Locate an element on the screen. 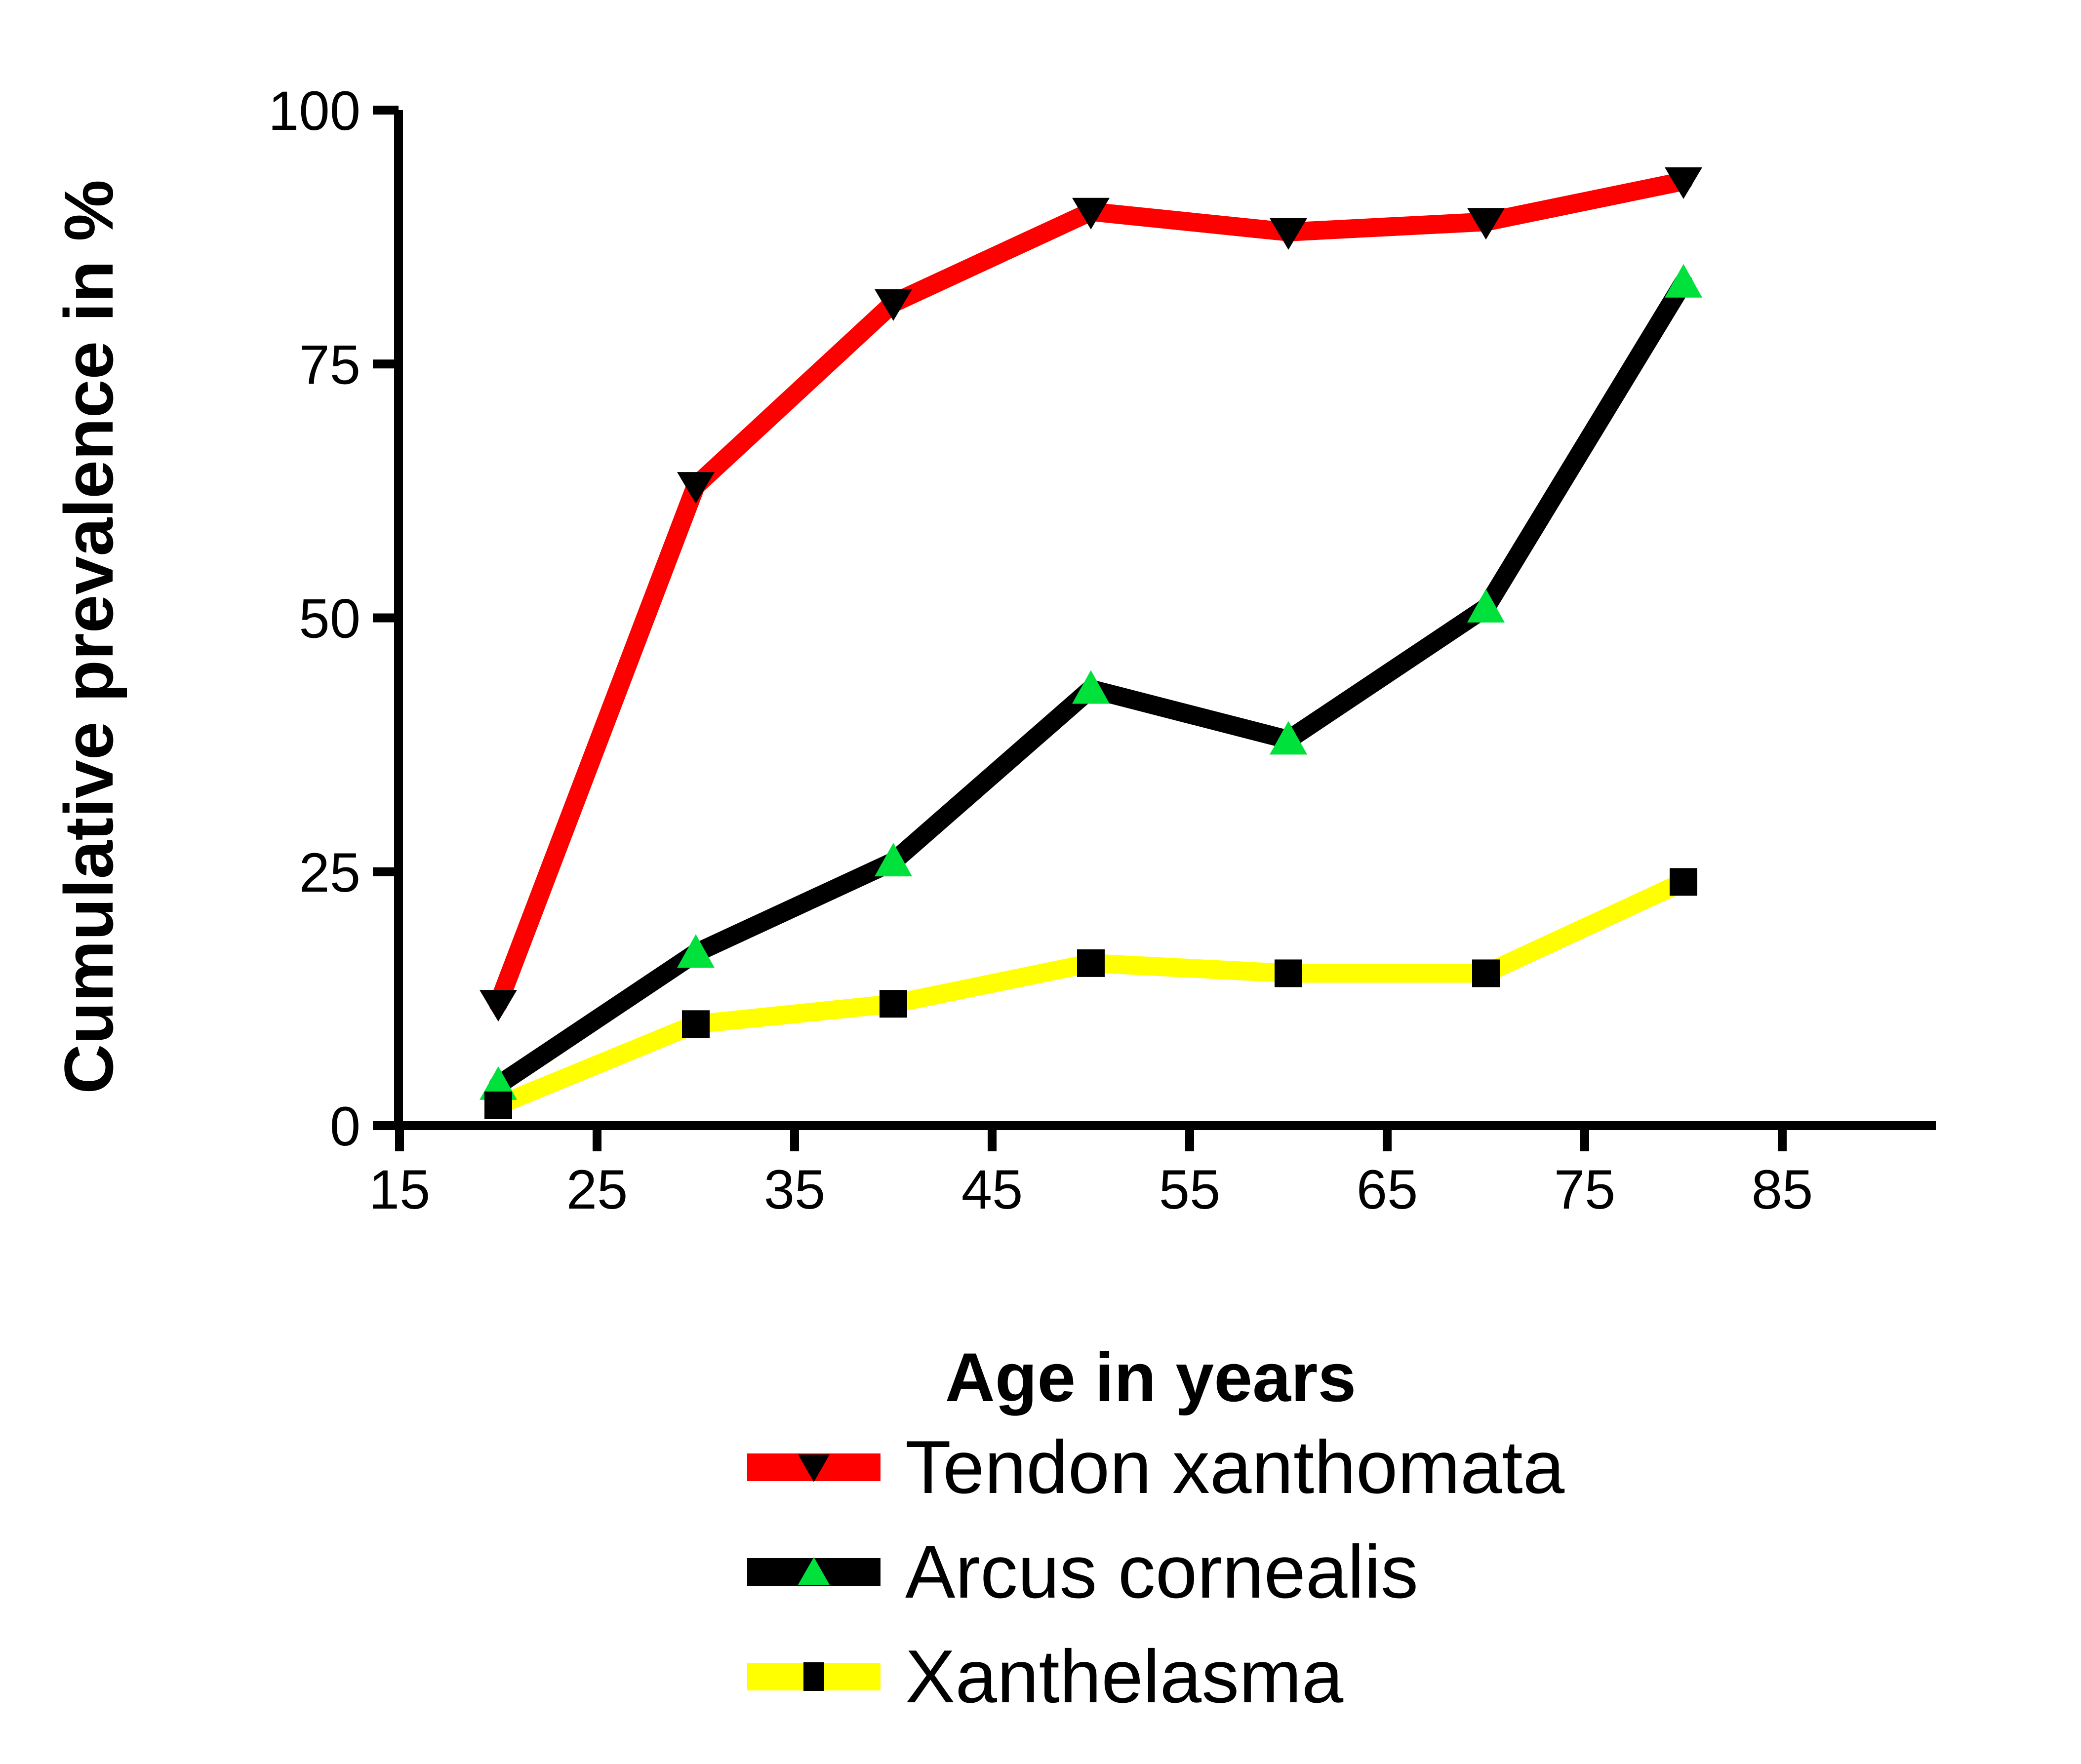  legend-swatch-tendon-xanthomata-icon is located at coordinates (814, 1467).